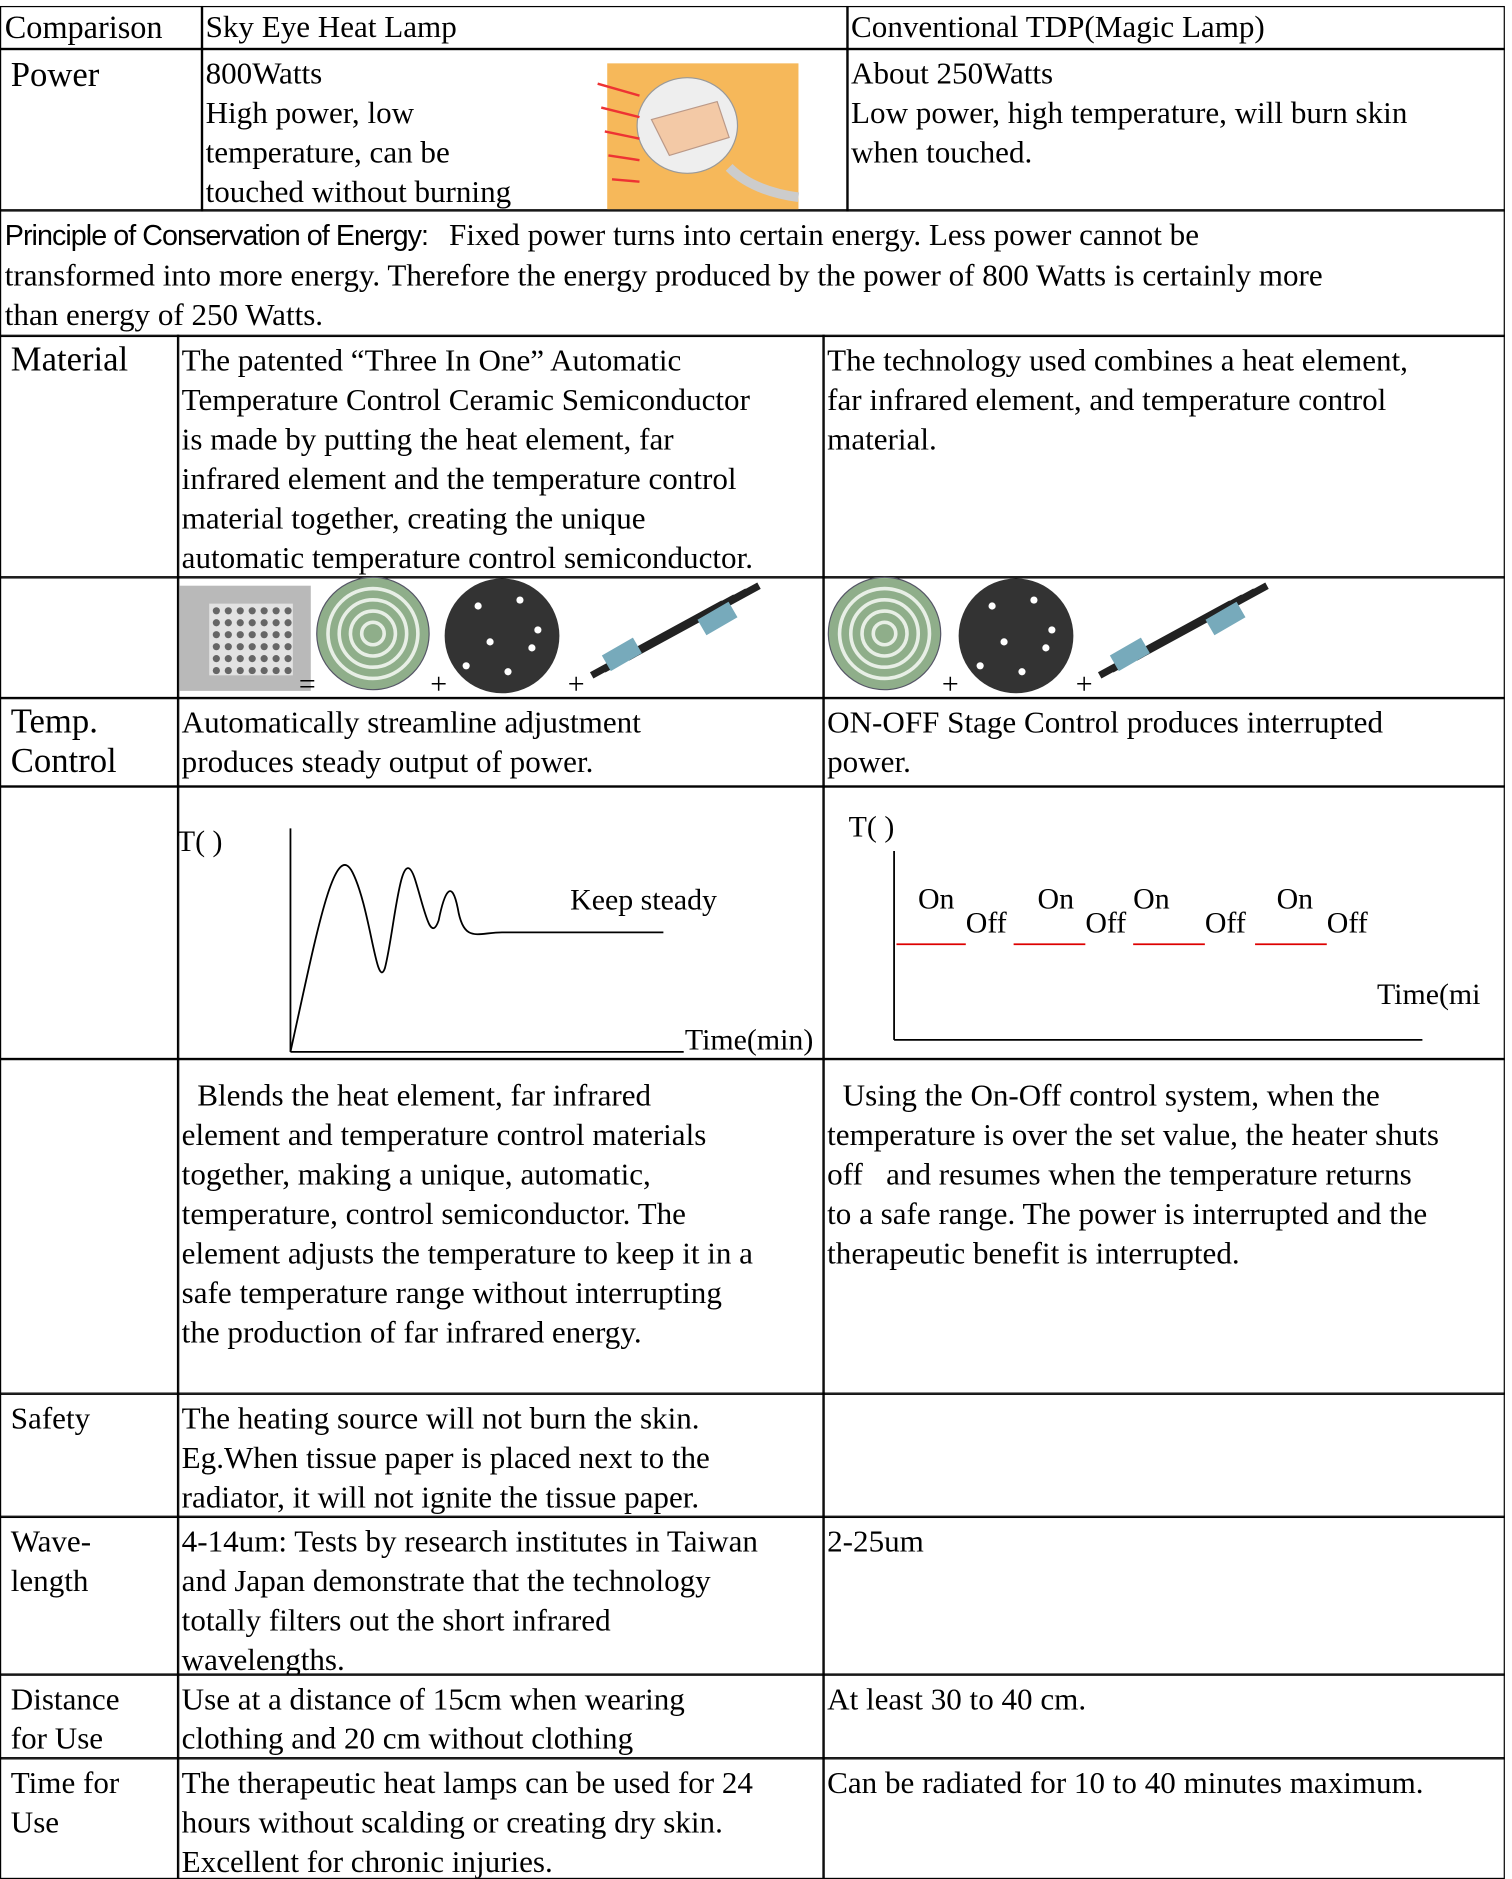 The image size is (1512, 1879). Describe the element at coordinates (57, 1738) in the screenshot. I see `text-line: for Use` at that location.